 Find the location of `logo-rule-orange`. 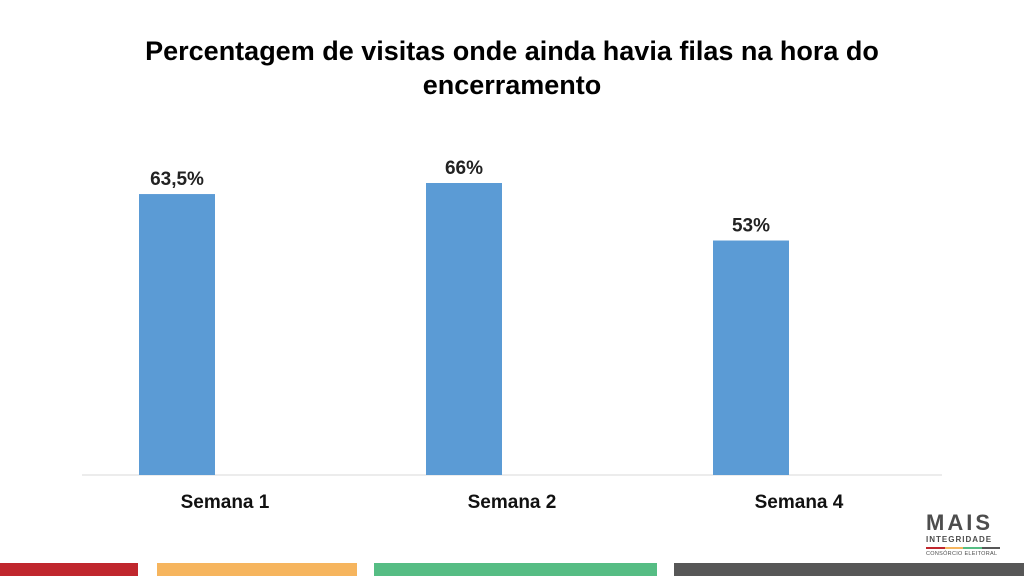

logo-rule-orange is located at coordinates (953, 548).